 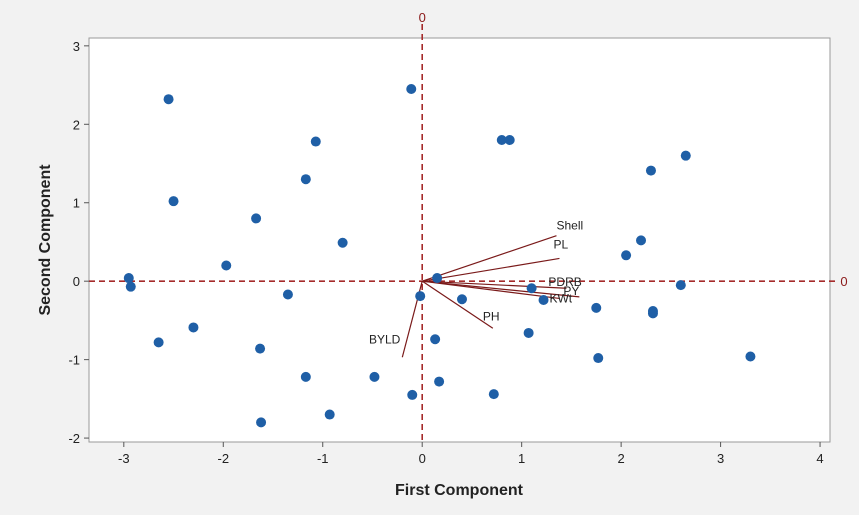 What do you see at coordinates (124, 458) in the screenshot?
I see `x-tick-label: -3` at bounding box center [124, 458].